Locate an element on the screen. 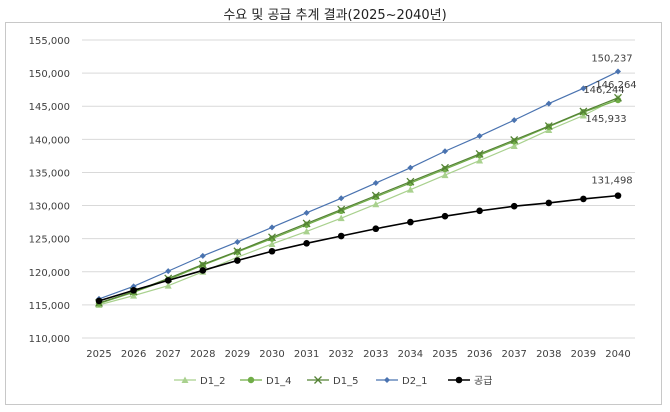 The height and width of the screenshot is (412, 670). y-tick-label: 110,000 is located at coordinates (49, 339).